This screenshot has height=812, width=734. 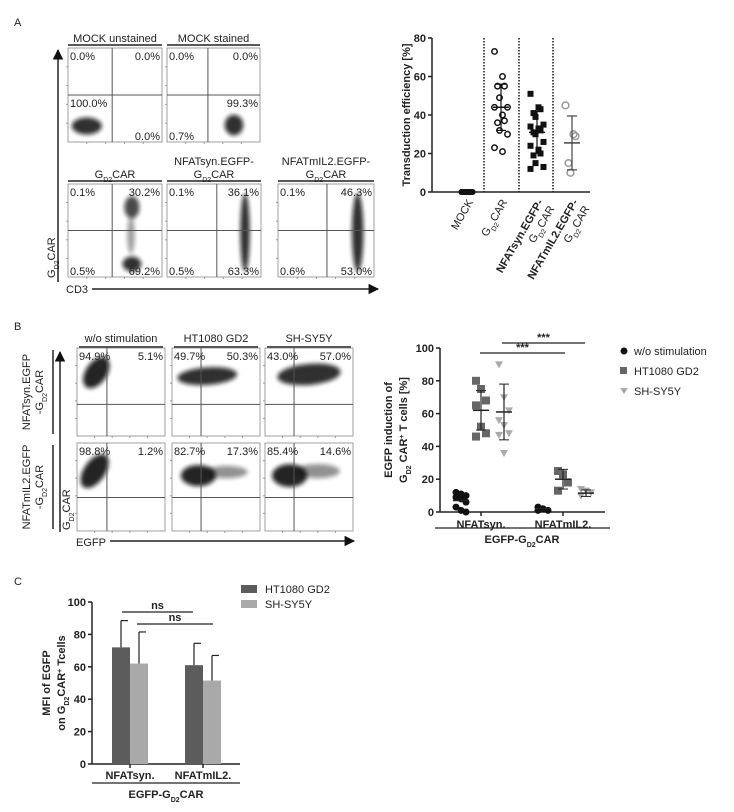 I want to click on x-category-label: MOCK, so click(x=462, y=214).